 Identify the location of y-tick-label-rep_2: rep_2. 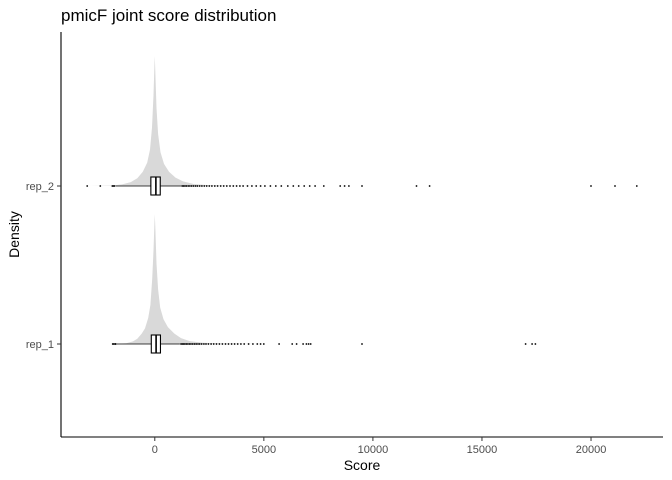
(40, 187).